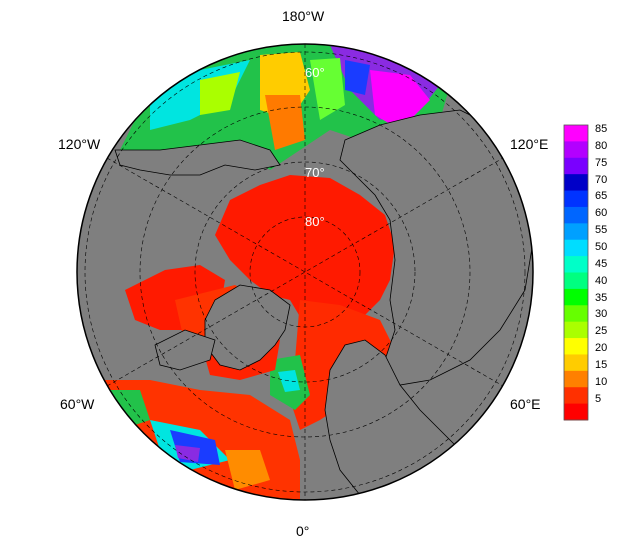 The image size is (625, 552). I want to click on colorbar-tick-label: 25, so click(601, 331).